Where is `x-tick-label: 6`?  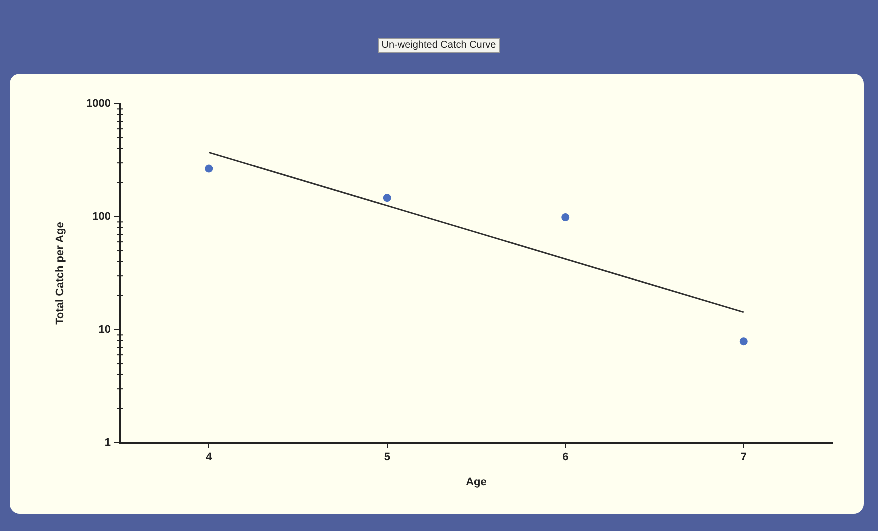 x-tick-label: 6 is located at coordinates (565, 458).